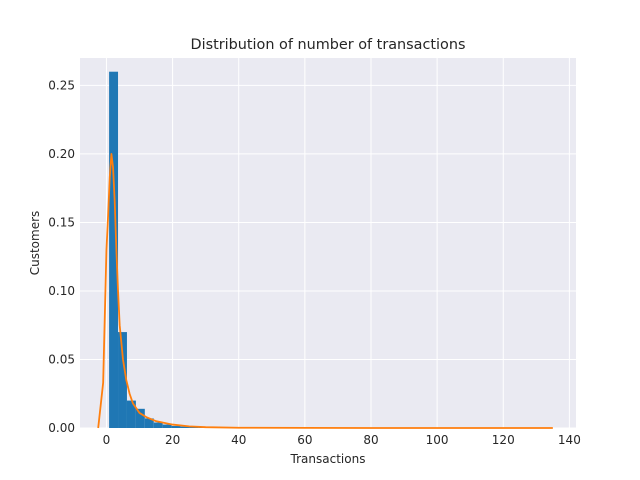 The height and width of the screenshot is (480, 640). Describe the element at coordinates (437, 440) in the screenshot. I see `x-tick-label: 100` at that location.